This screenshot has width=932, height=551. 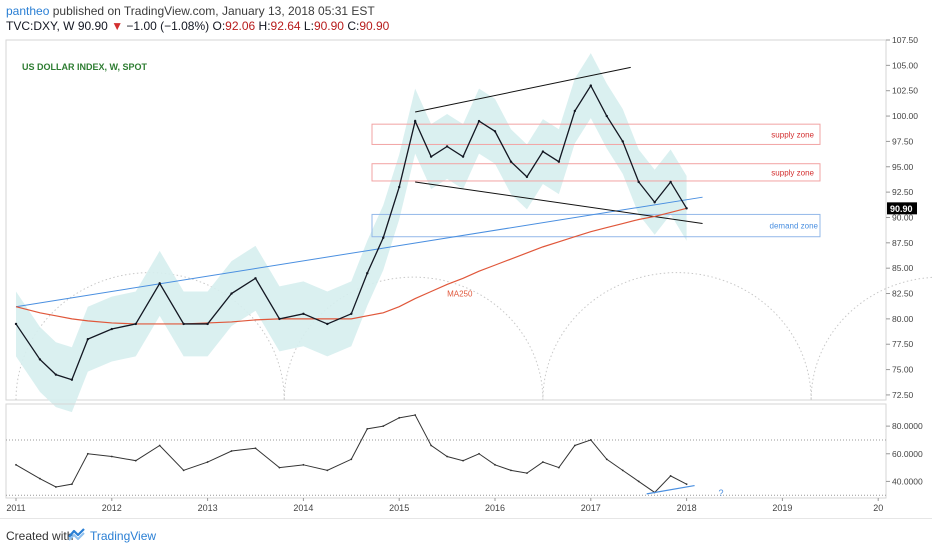 What do you see at coordinates (76, 534) in the screenshot?
I see `tradingview-logo-icon` at bounding box center [76, 534].